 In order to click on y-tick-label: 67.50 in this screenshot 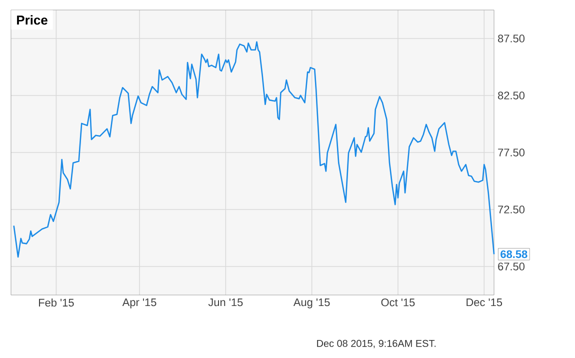, I will do `click(511, 266)`.